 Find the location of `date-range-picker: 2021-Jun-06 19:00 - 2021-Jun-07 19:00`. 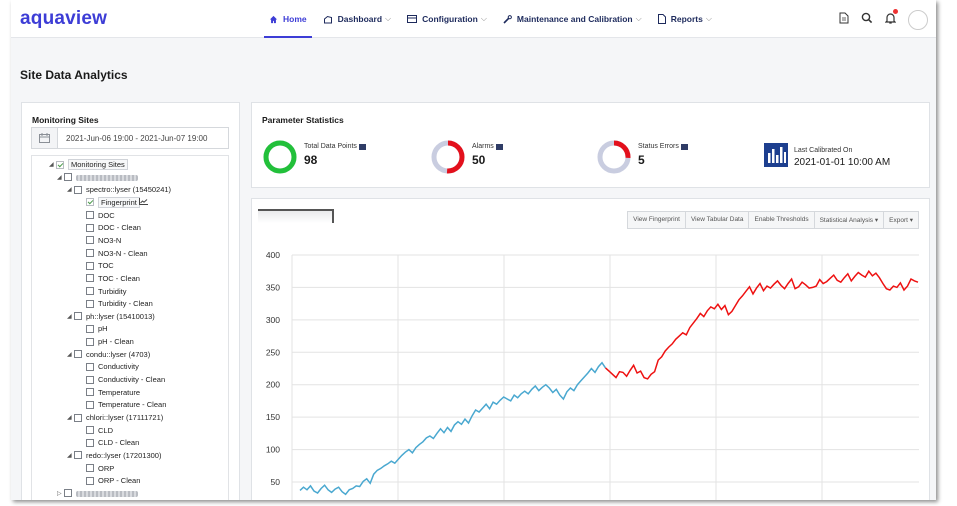

date-range-picker: 2021-Jun-06 19:00 - 2021-Jun-07 19:00 is located at coordinates (130, 138).